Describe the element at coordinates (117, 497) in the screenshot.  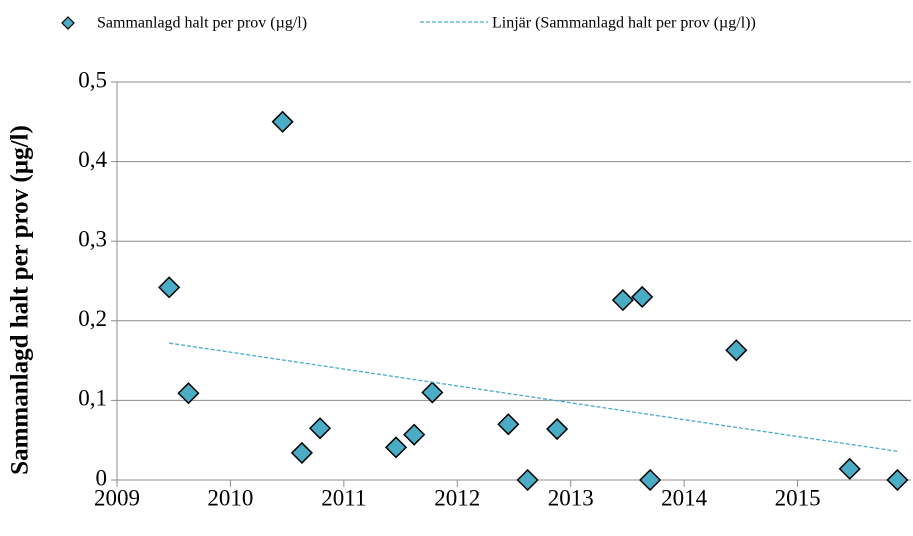
I see `x-tick-label: 2009` at that location.